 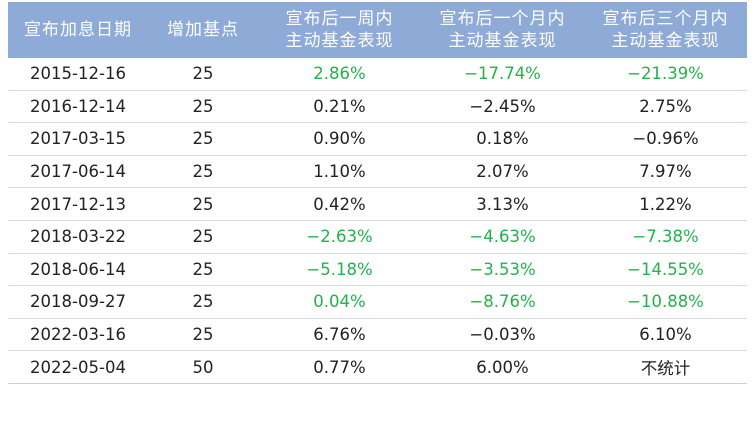 What do you see at coordinates (665, 107) in the screenshot?
I see `quarter-performance-cell: 2.75%` at bounding box center [665, 107].